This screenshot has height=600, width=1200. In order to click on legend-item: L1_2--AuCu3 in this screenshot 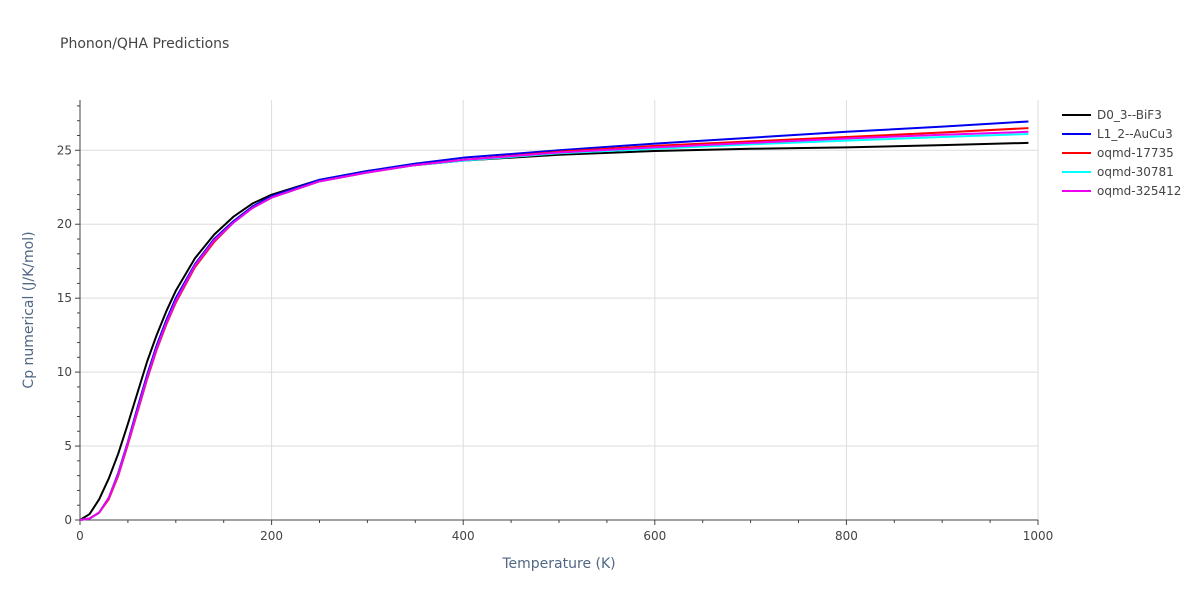, I will do `click(1117, 134)`.